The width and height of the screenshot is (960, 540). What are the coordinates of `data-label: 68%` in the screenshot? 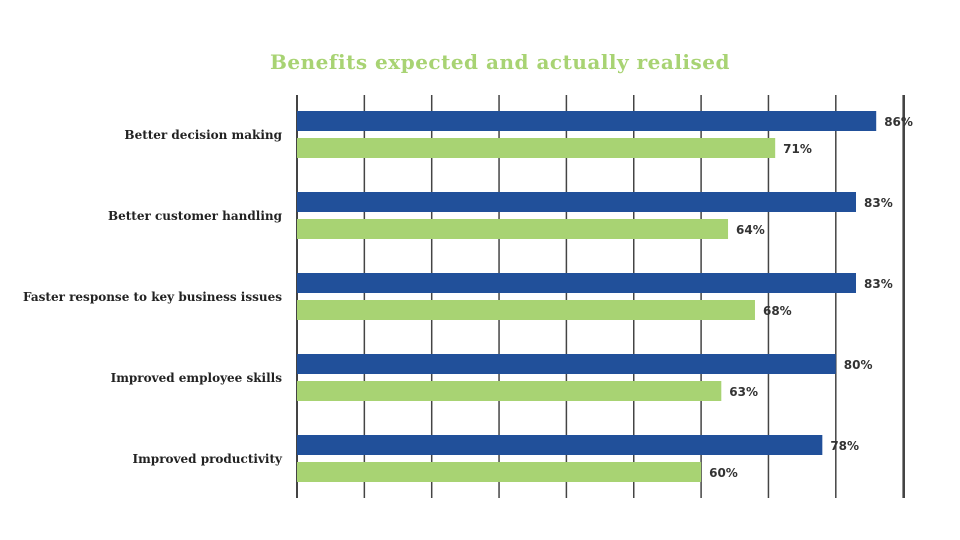 It's located at (777, 311).